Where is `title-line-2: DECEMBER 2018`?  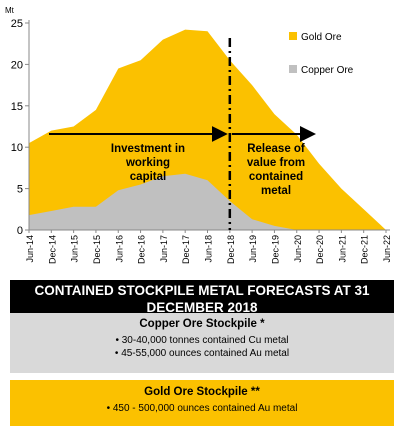
title-line-2: DECEMBER 2018 is located at coordinates (202, 307).